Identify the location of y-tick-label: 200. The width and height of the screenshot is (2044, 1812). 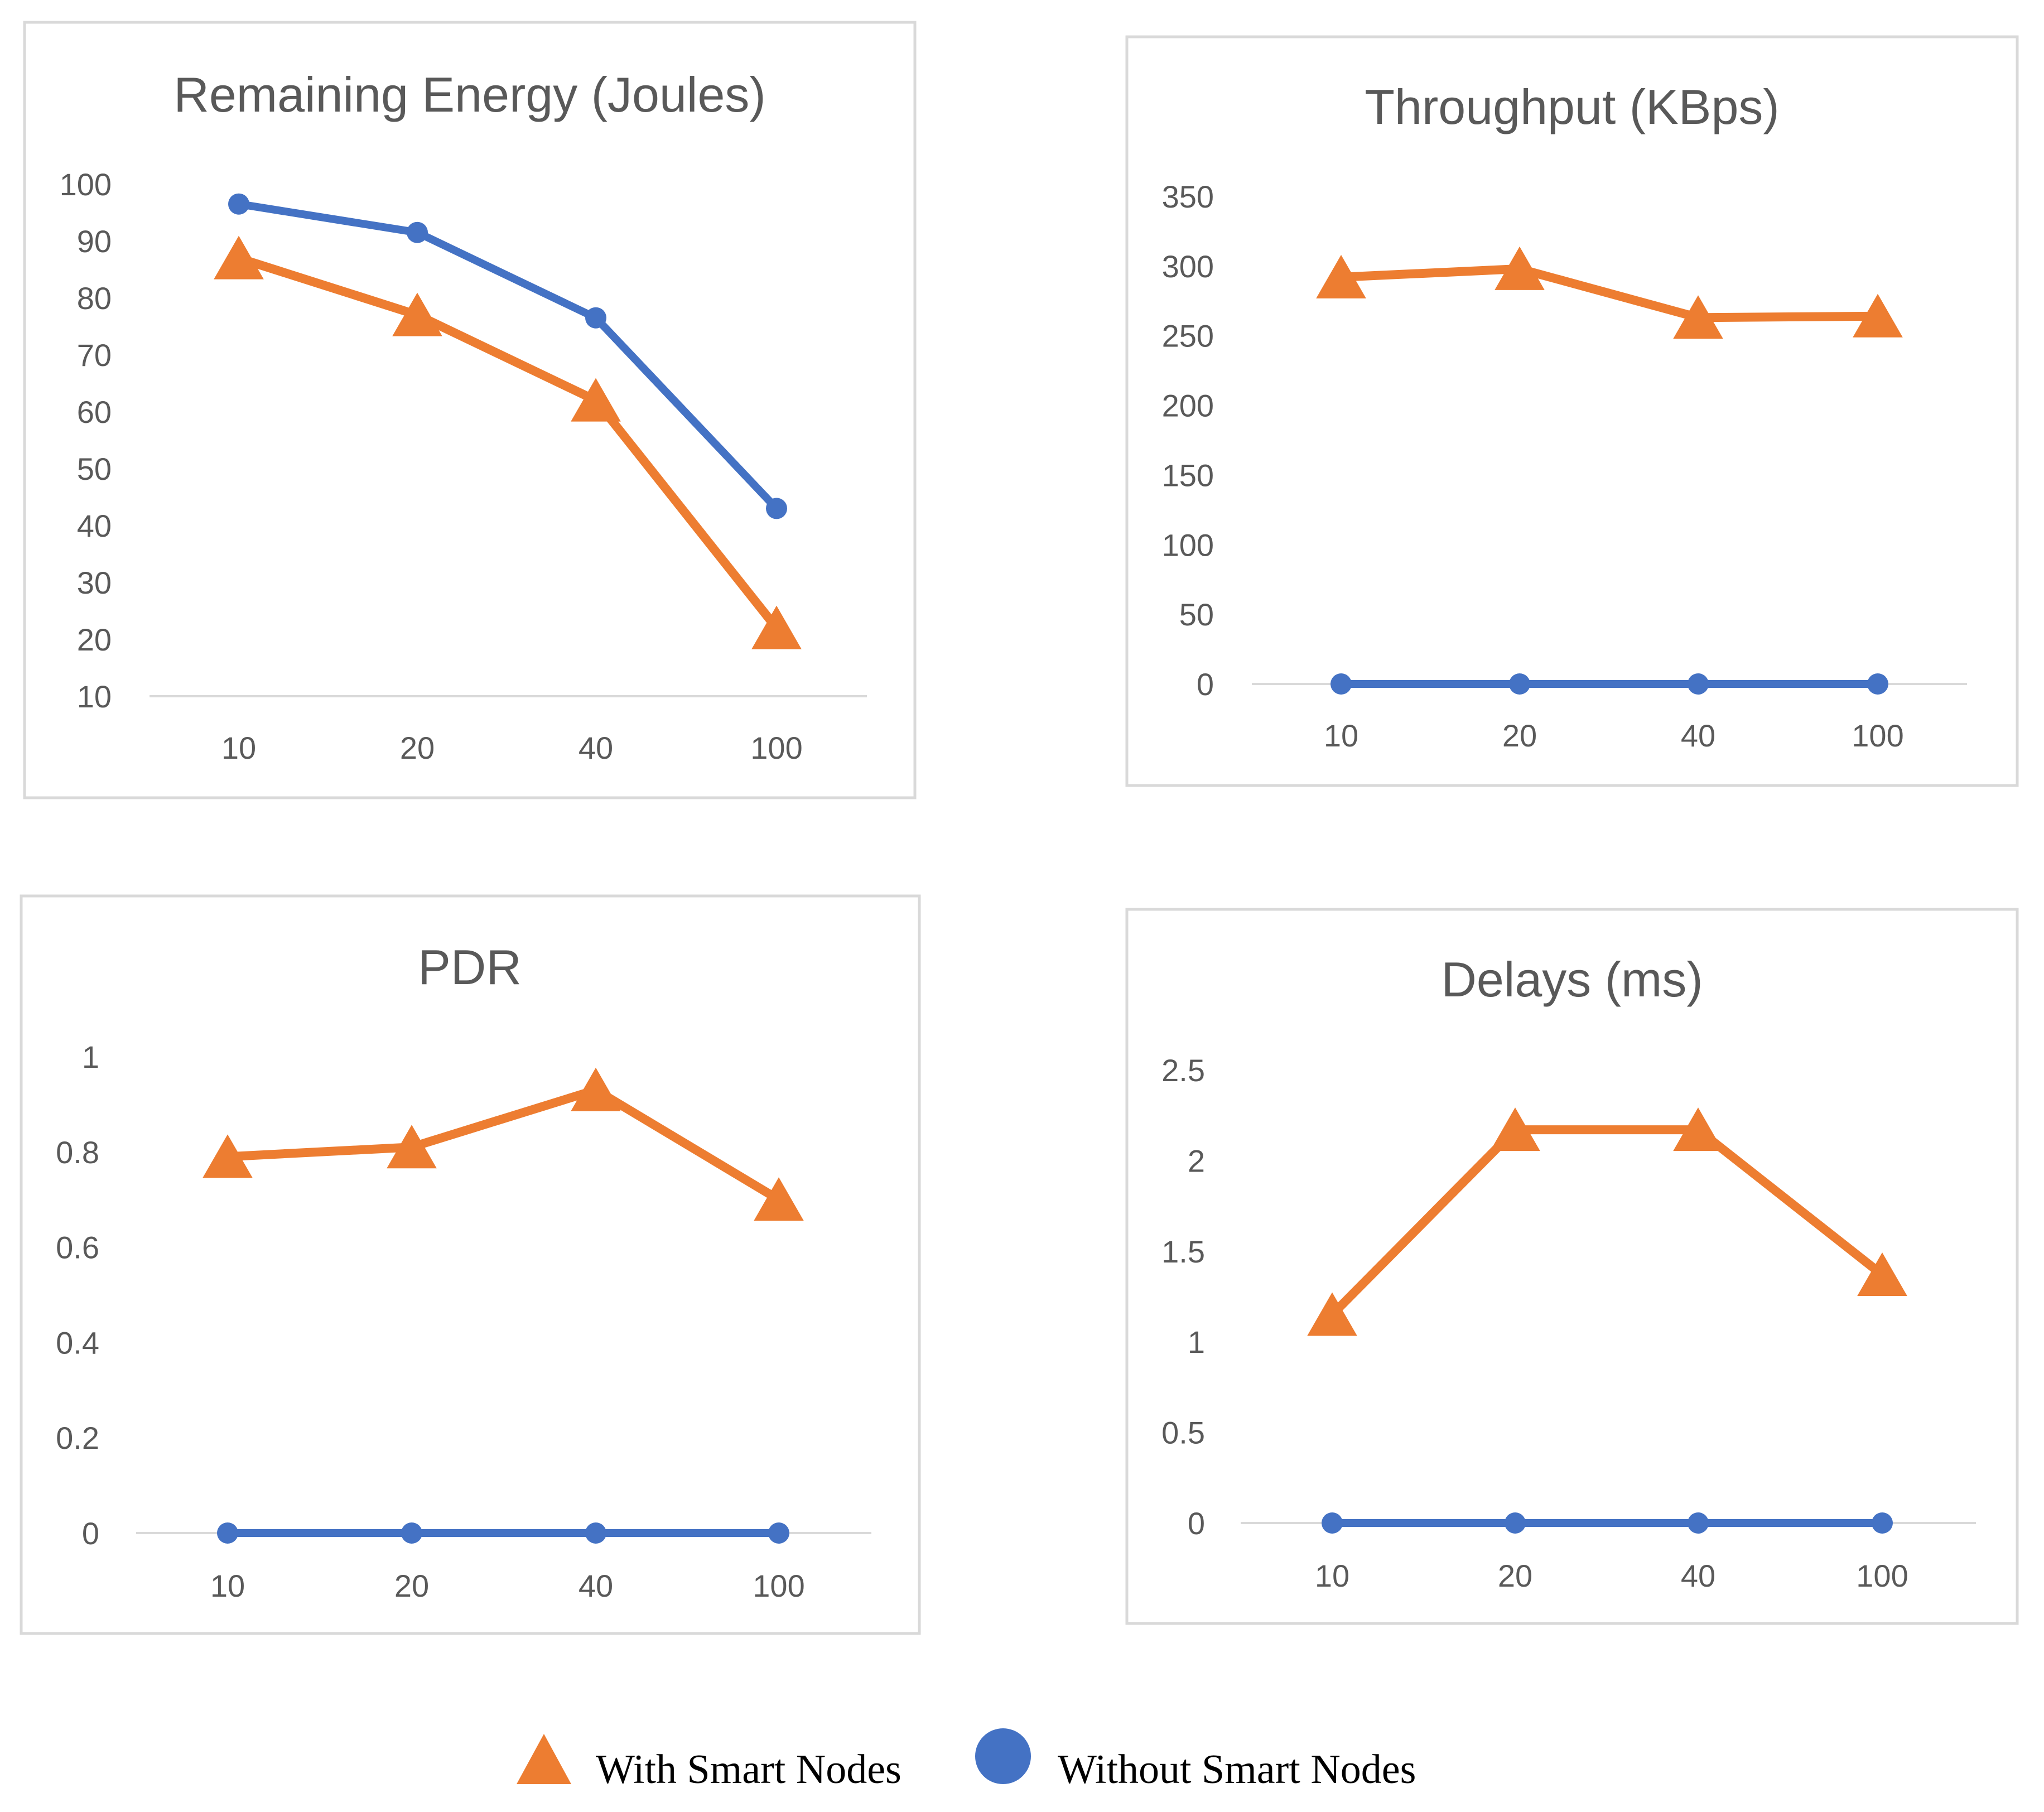
(1188, 406).